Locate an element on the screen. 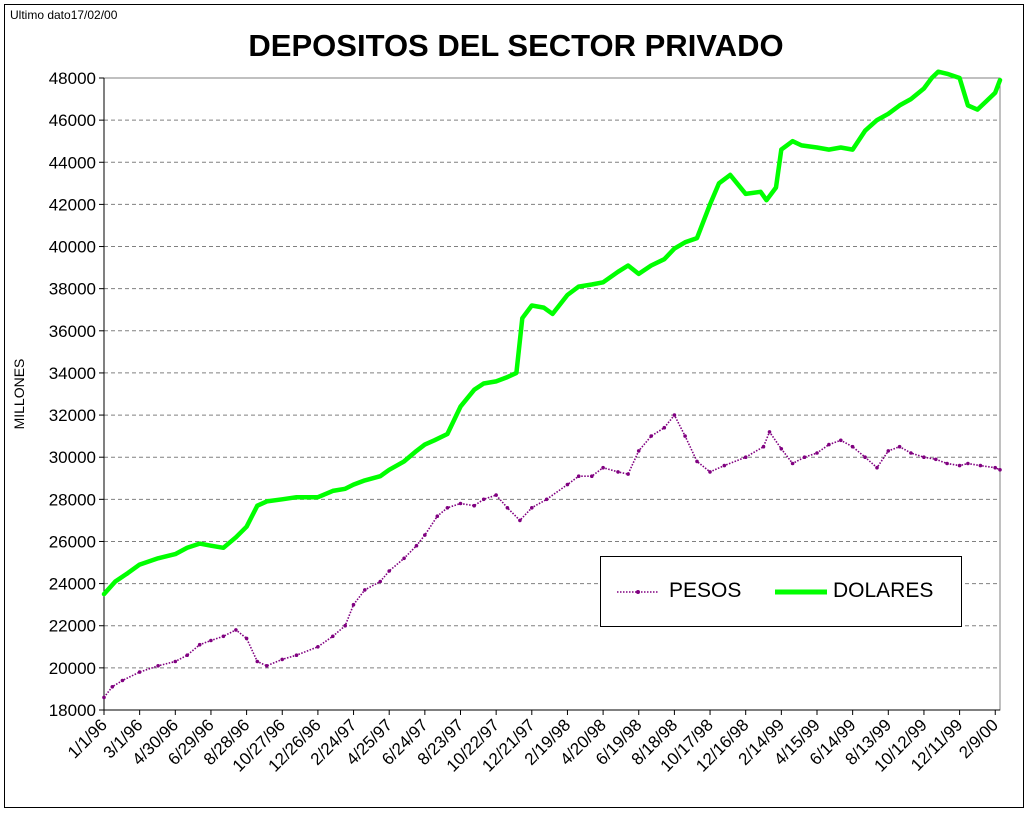 Image resolution: width=1032 pixels, height=814 pixels. y-tick-label: 34000 is located at coordinates (72, 373).